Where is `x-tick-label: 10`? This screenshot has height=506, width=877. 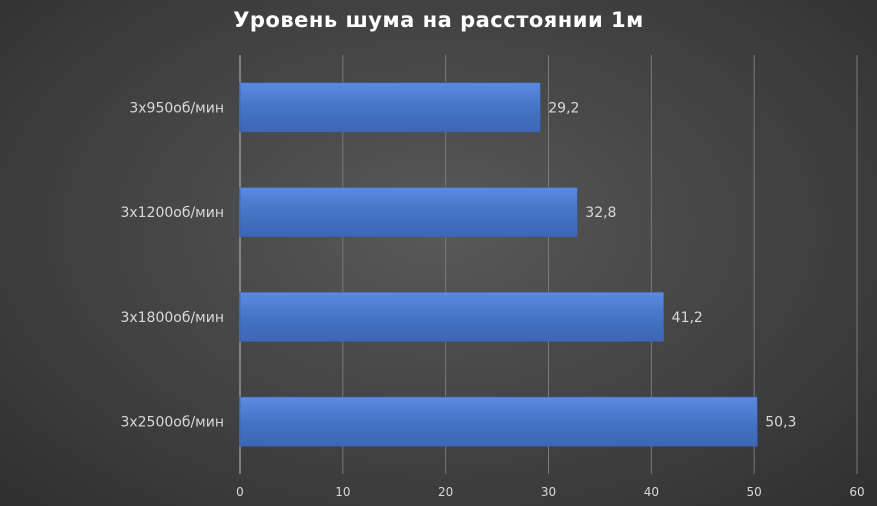 x-tick-label: 10 is located at coordinates (342, 492).